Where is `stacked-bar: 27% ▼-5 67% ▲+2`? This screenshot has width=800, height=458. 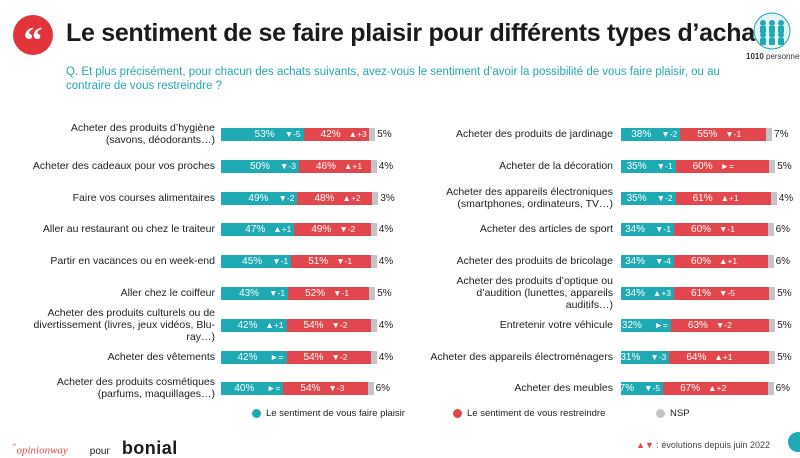
stacked-bar: 27% ▼-5 67% ▲+2 is located at coordinates (694, 389).